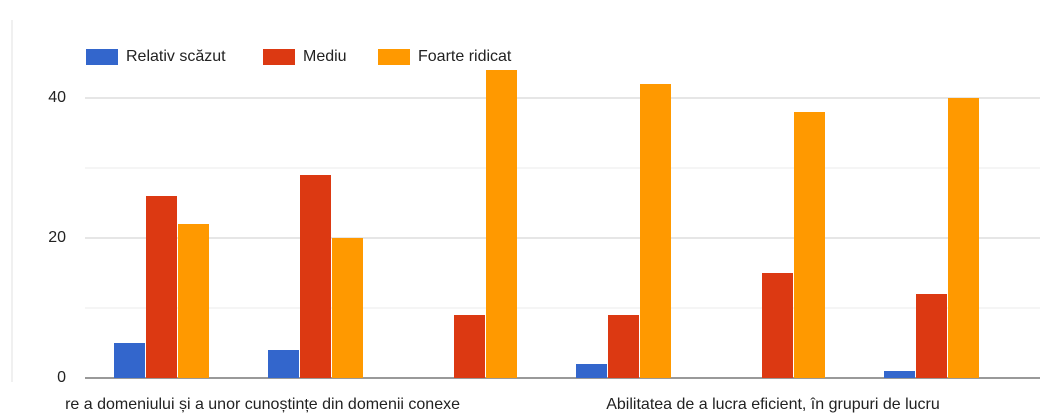 This screenshot has width=1040, height=414. What do you see at coordinates (465, 56) in the screenshot?
I see `legend-label: Foarte ridicat` at bounding box center [465, 56].